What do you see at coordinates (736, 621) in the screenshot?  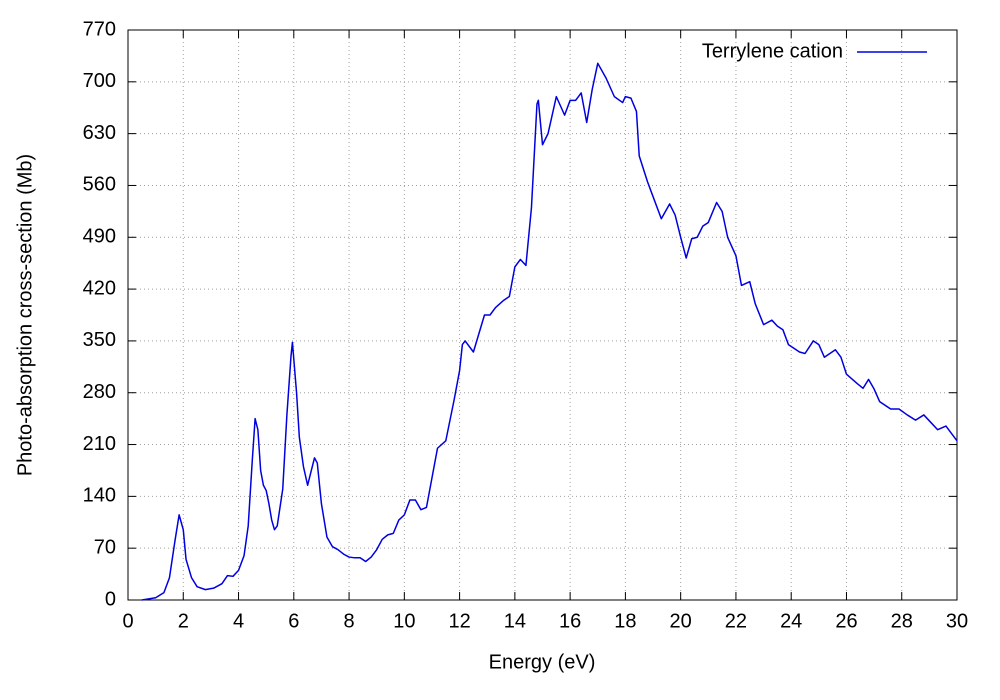 I see `x-tick-label: 22` at bounding box center [736, 621].